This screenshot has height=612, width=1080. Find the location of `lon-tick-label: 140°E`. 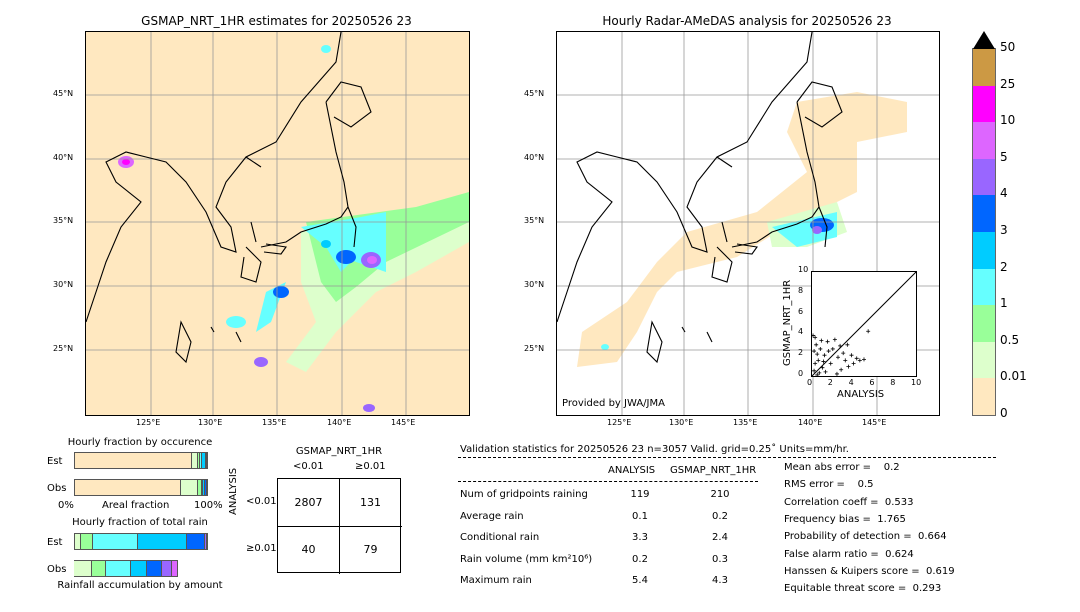

lon-tick-label: 140°E is located at coordinates (810, 422).